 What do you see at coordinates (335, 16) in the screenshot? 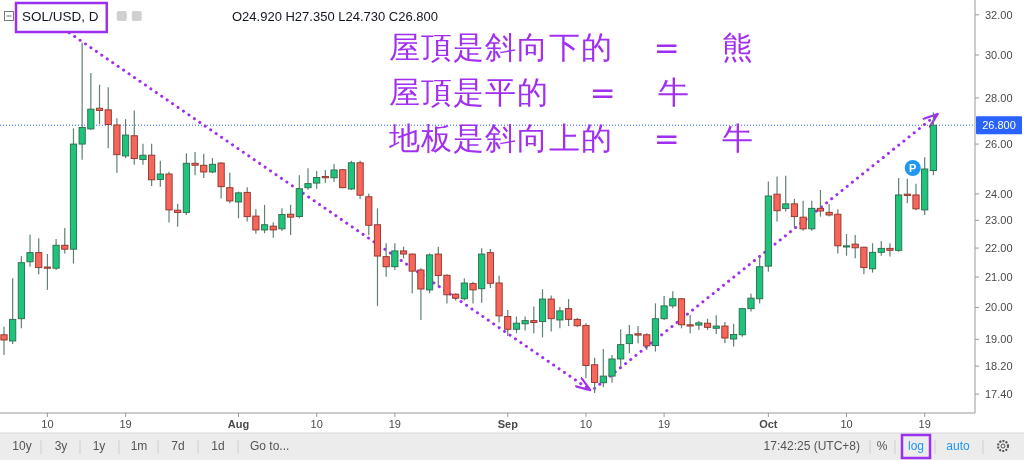
I see `annotation: O24.920 H27.350 L24.730 C26.800` at bounding box center [335, 16].